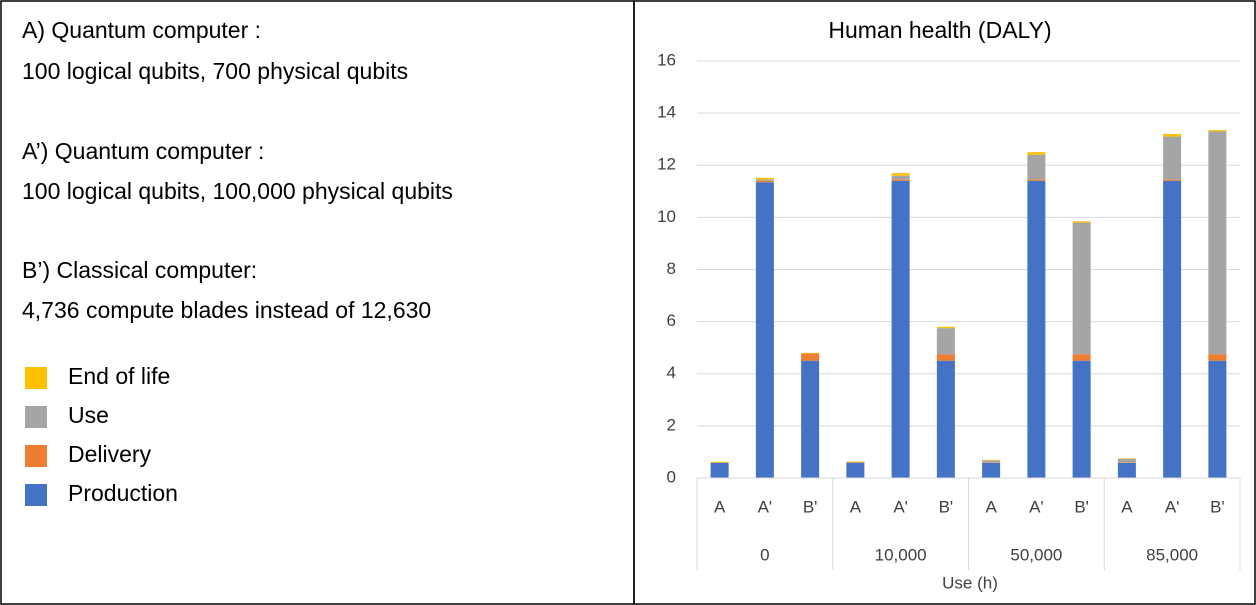 The width and height of the screenshot is (1256, 605). I want to click on group-label: 85,000, so click(1172, 554).